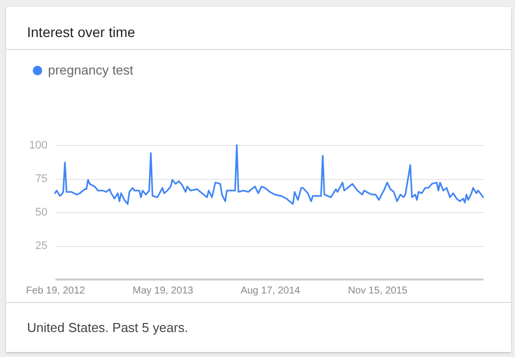 The height and width of the screenshot is (357, 515). I want to click on y-tick-label: 75, so click(41, 179).